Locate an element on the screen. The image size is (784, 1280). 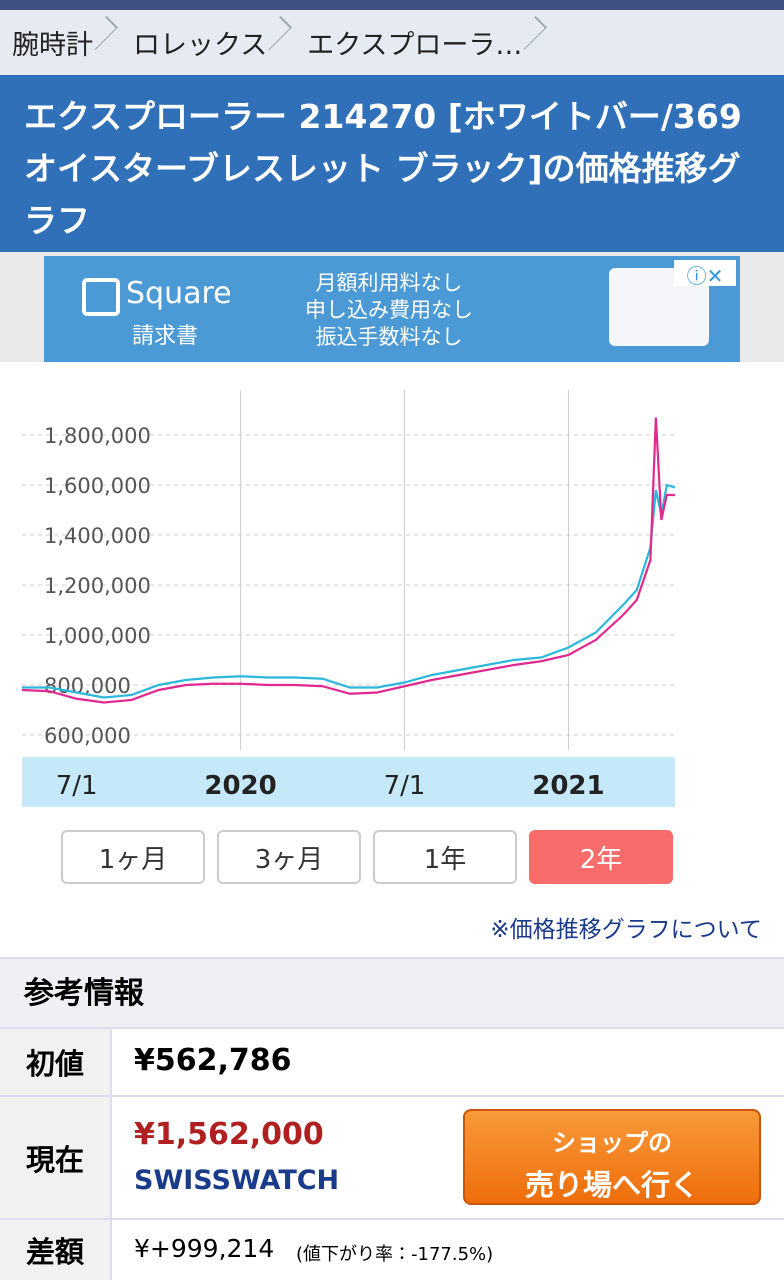
shop-button: ショップの 売り場へ行く is located at coordinates (612, 1157).